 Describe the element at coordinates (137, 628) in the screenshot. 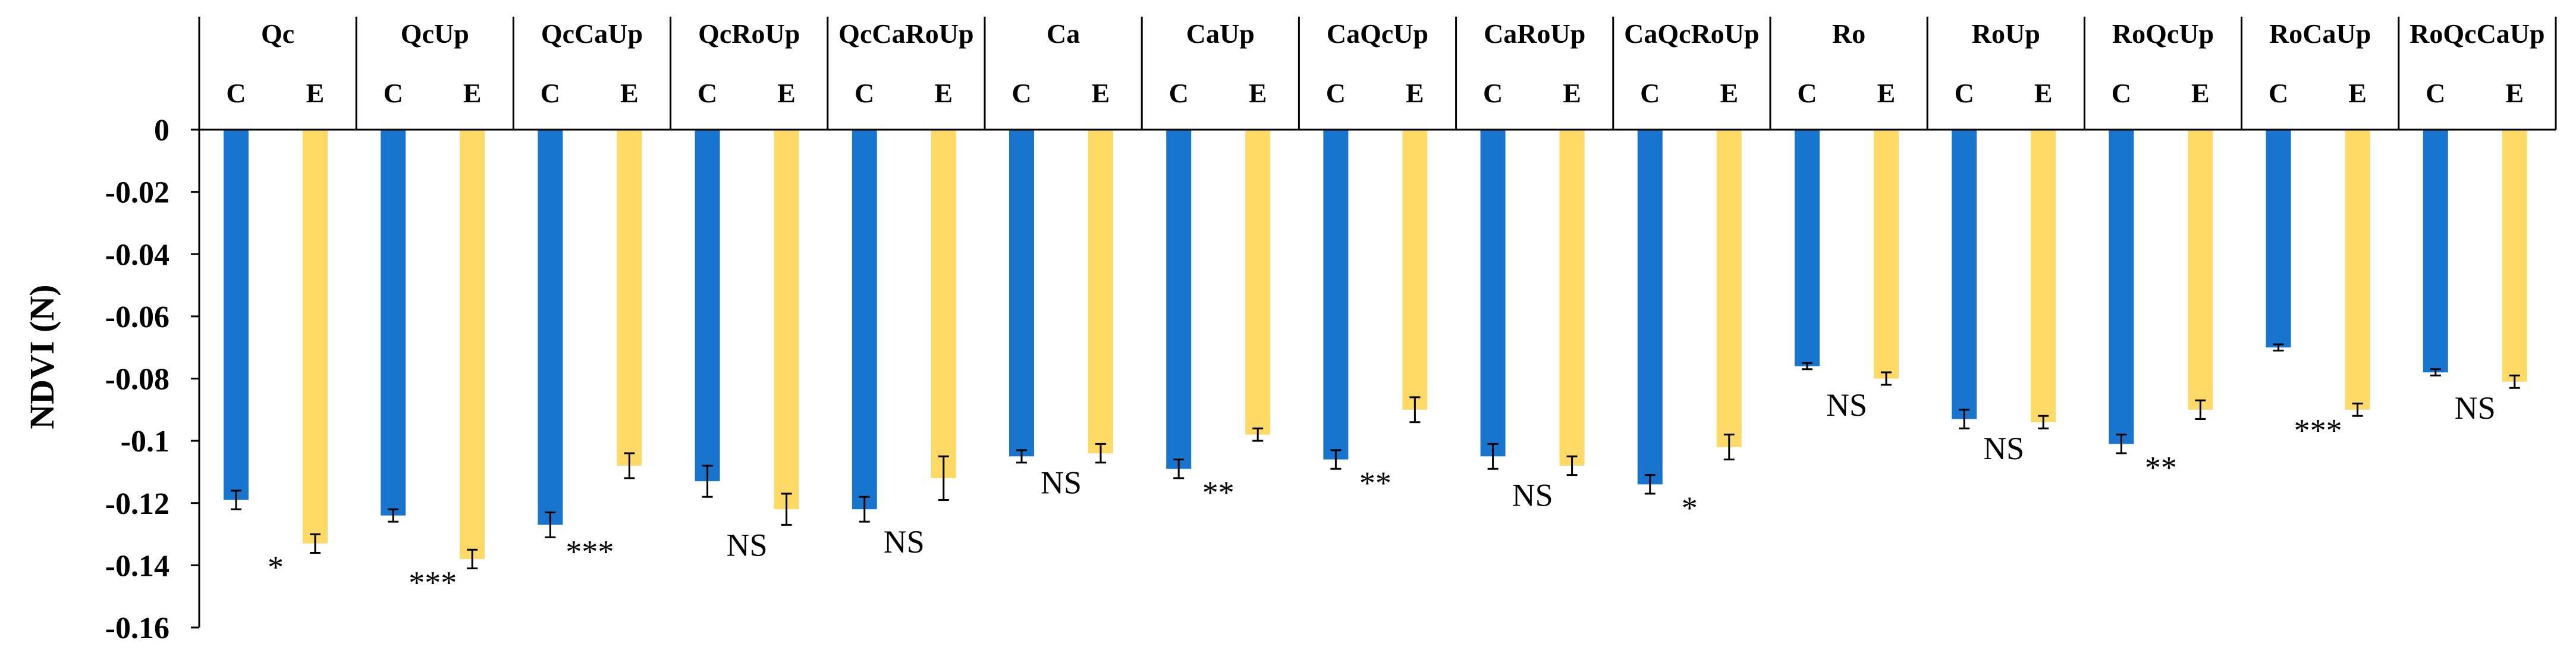

I see `y-tick-label: -0.16` at that location.